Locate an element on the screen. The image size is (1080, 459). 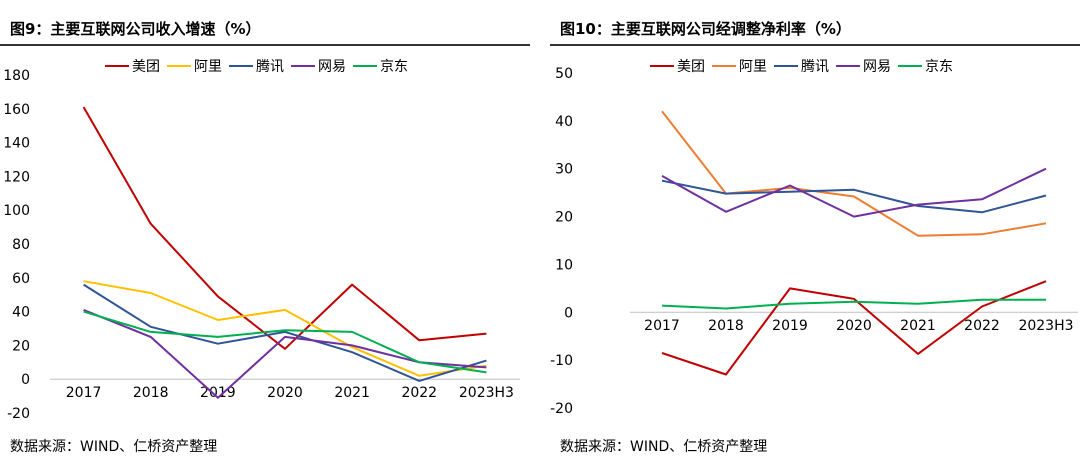
y-tick-label: 50 is located at coordinates (564, 74).